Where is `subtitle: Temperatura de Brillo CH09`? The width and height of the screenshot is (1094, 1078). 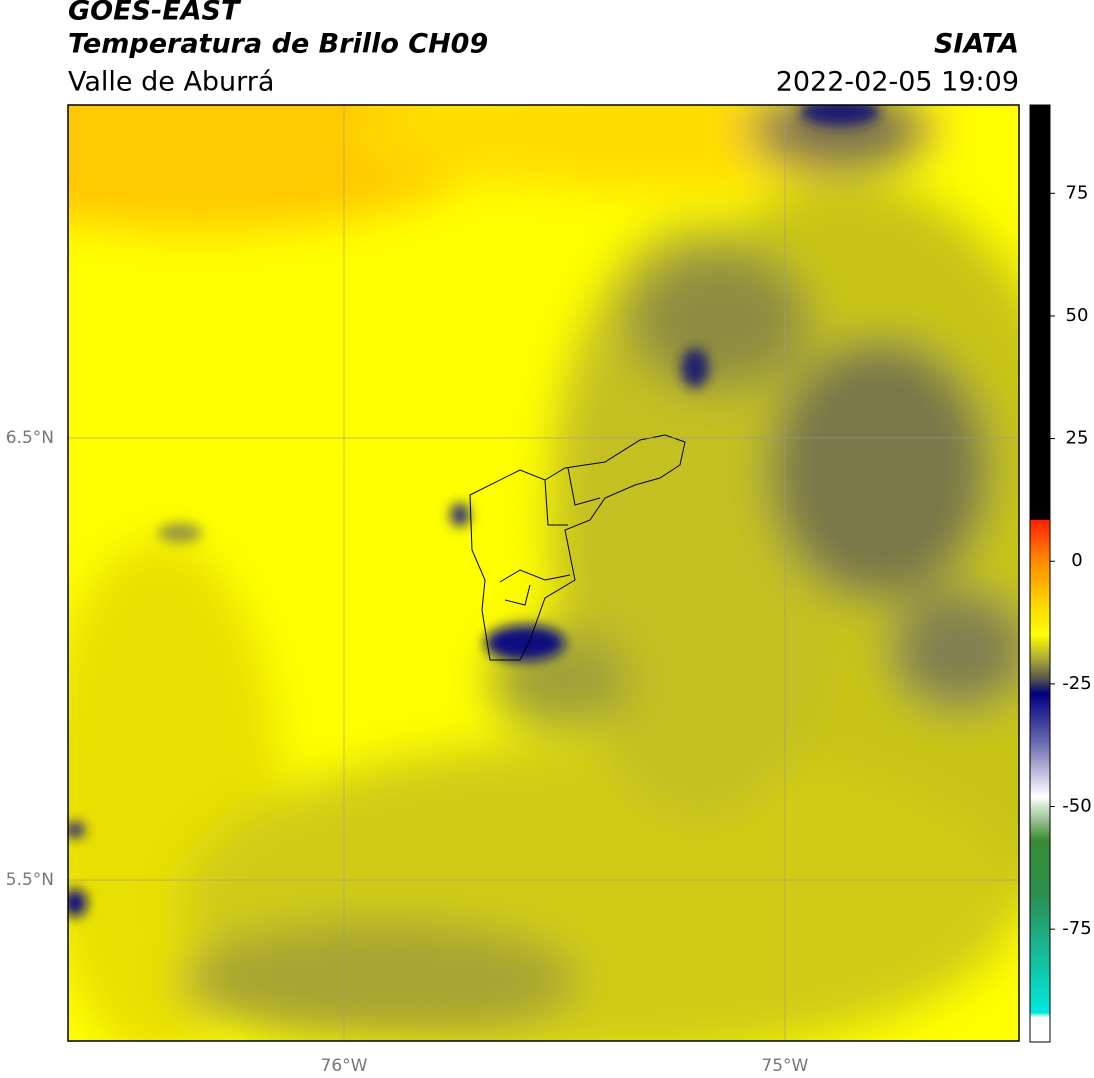
subtitle: Temperatura de Brillo CH09 is located at coordinates (278, 44).